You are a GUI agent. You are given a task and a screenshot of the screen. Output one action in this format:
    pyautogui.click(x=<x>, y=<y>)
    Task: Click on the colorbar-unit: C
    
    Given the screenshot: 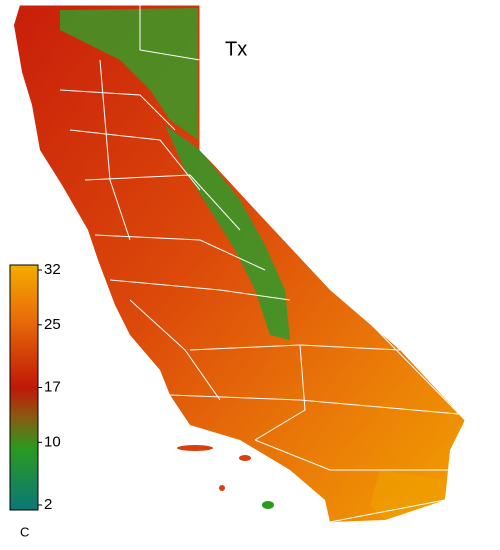 What is the action you would take?
    pyautogui.click(x=24, y=531)
    